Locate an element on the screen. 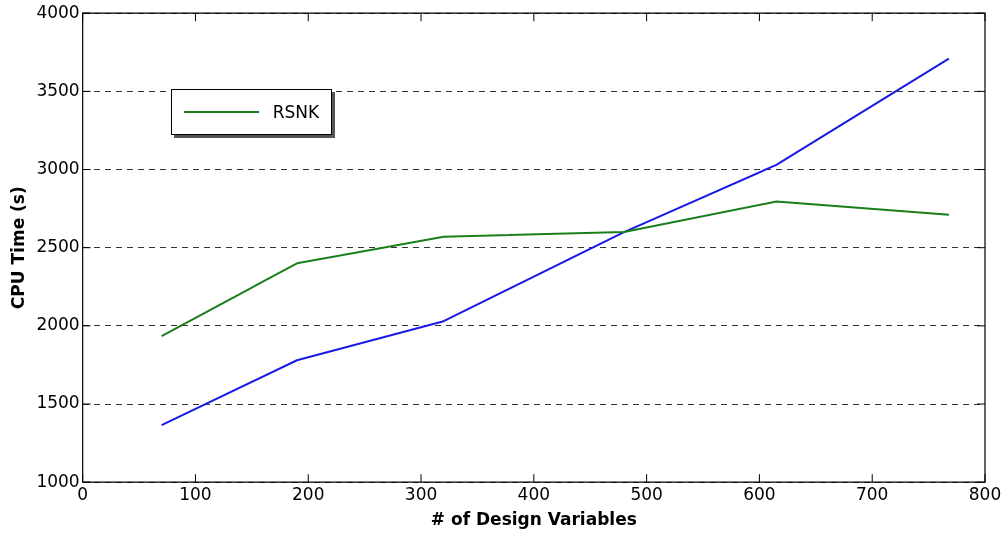 The image size is (1005, 533). x-tick-label: 100 is located at coordinates (195, 493).